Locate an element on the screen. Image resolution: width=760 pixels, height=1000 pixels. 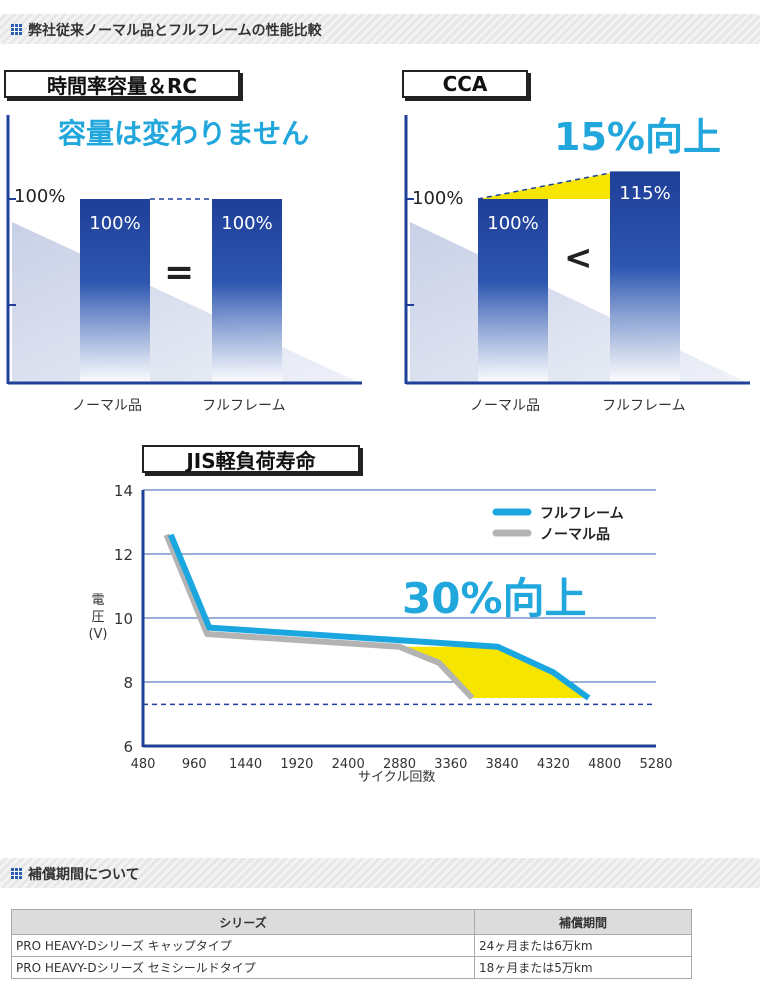
x-tick-label: 480 is located at coordinates (143, 764).